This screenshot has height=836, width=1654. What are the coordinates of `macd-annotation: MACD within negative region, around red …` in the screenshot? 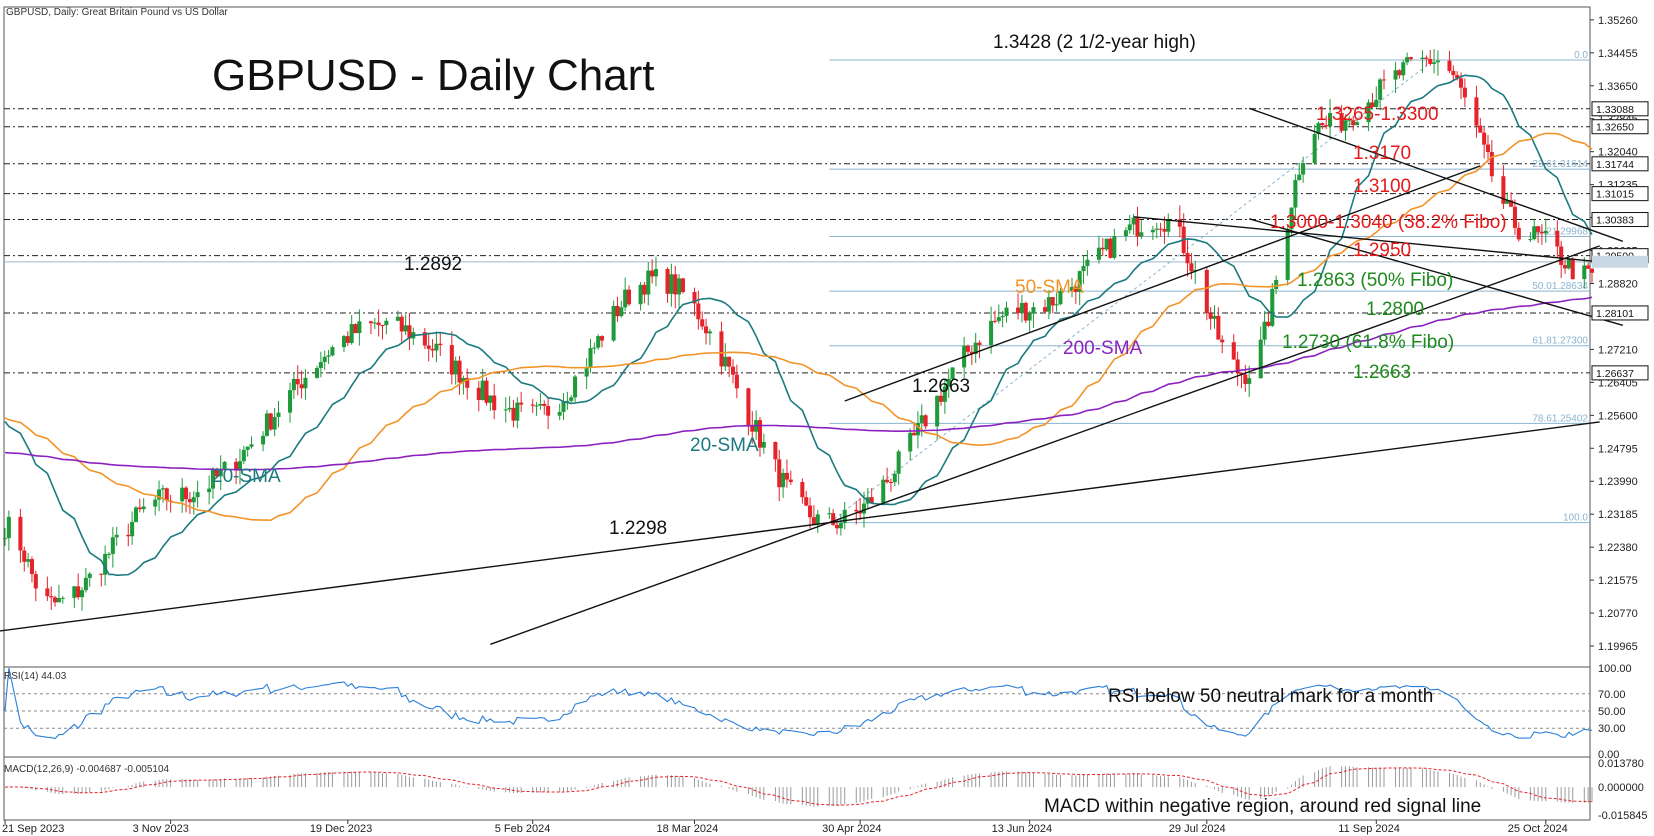 It's located at (1262, 806).